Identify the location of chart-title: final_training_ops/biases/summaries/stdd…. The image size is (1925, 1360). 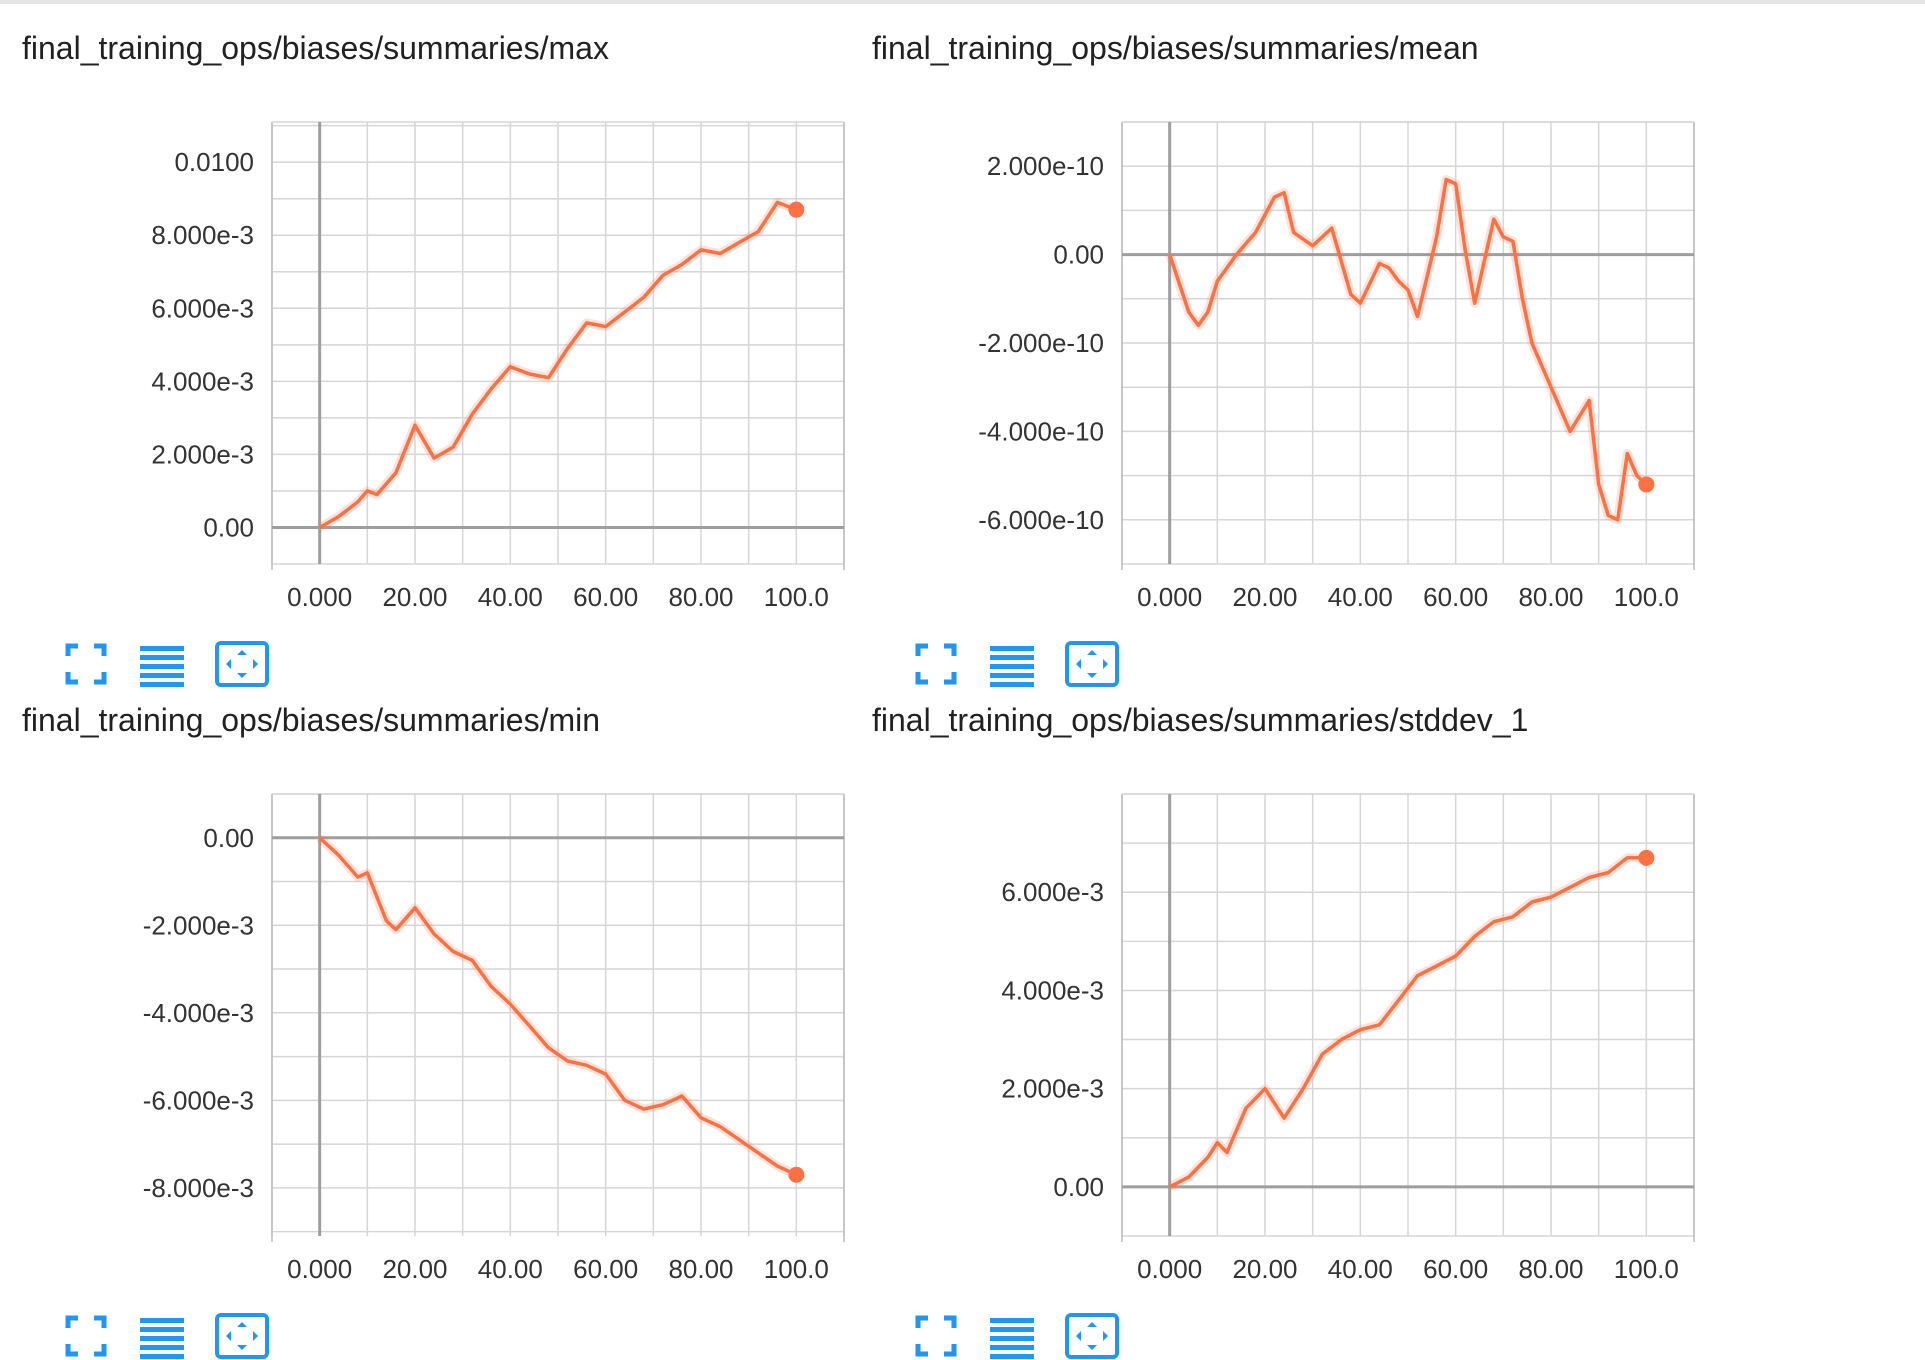
(1200, 720).